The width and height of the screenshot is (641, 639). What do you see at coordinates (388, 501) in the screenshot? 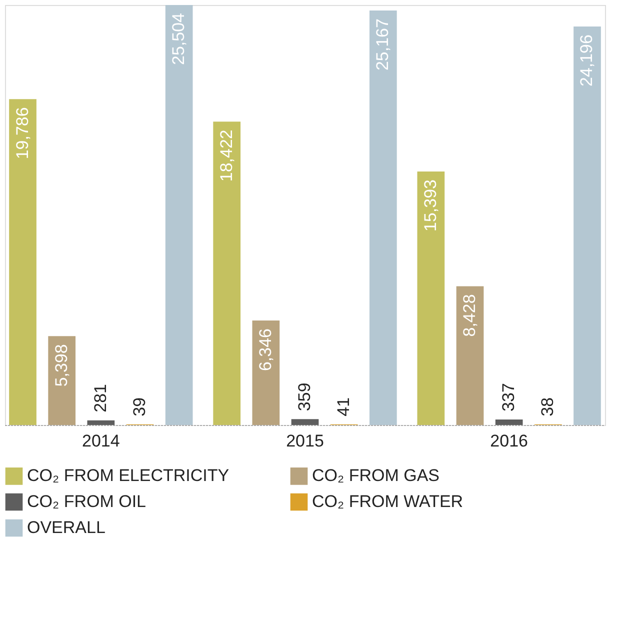
I see `legend-label: CO₂ FROM WATER` at bounding box center [388, 501].